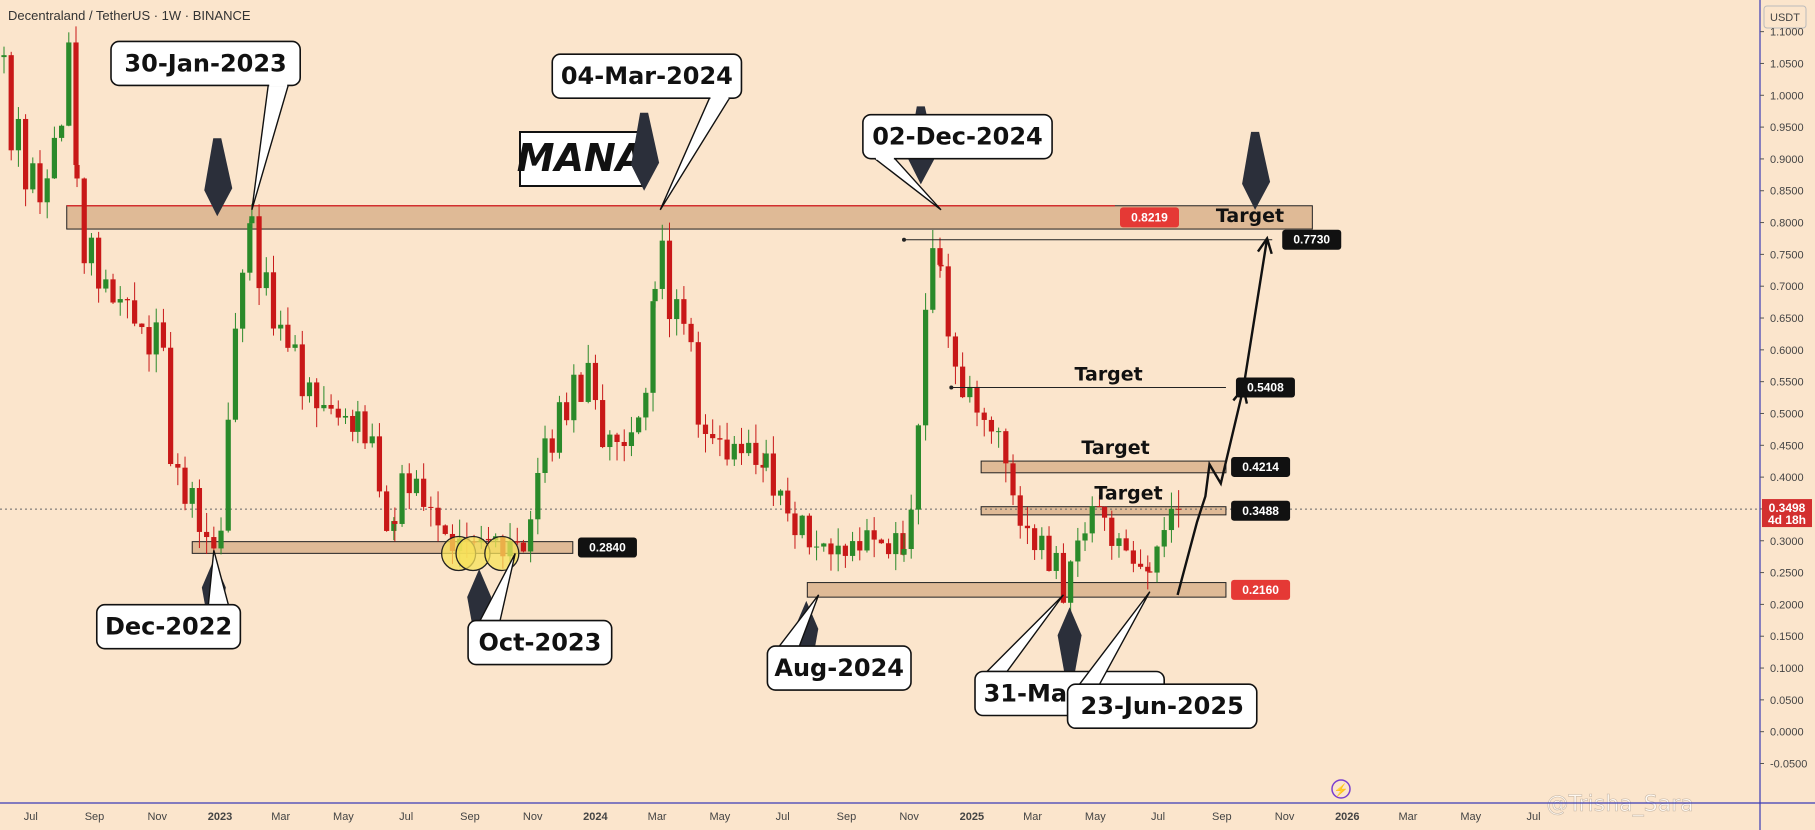 The height and width of the screenshot is (830, 1815). I want to click on projection-path, so click(1222, 417).